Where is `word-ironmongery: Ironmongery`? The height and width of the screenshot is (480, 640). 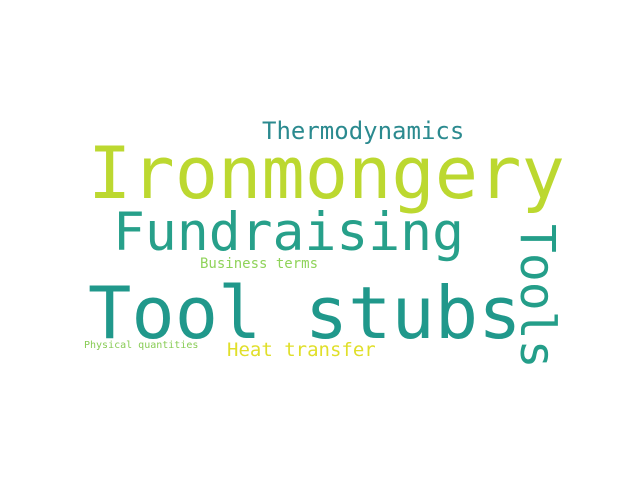
word-ironmongery: Ironmongery is located at coordinates (326, 173).